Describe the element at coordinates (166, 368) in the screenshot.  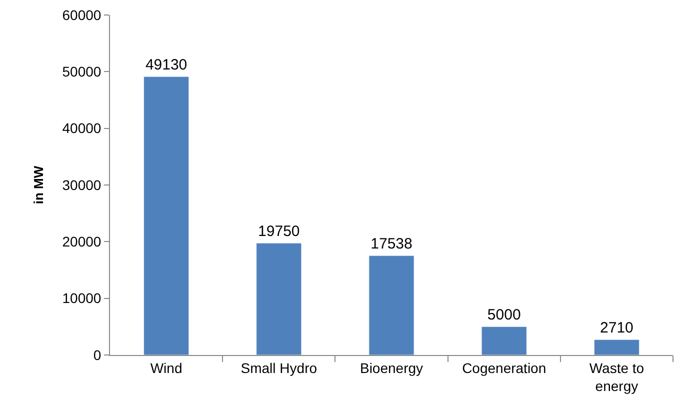
I see `x-tick-label: Wind` at that location.